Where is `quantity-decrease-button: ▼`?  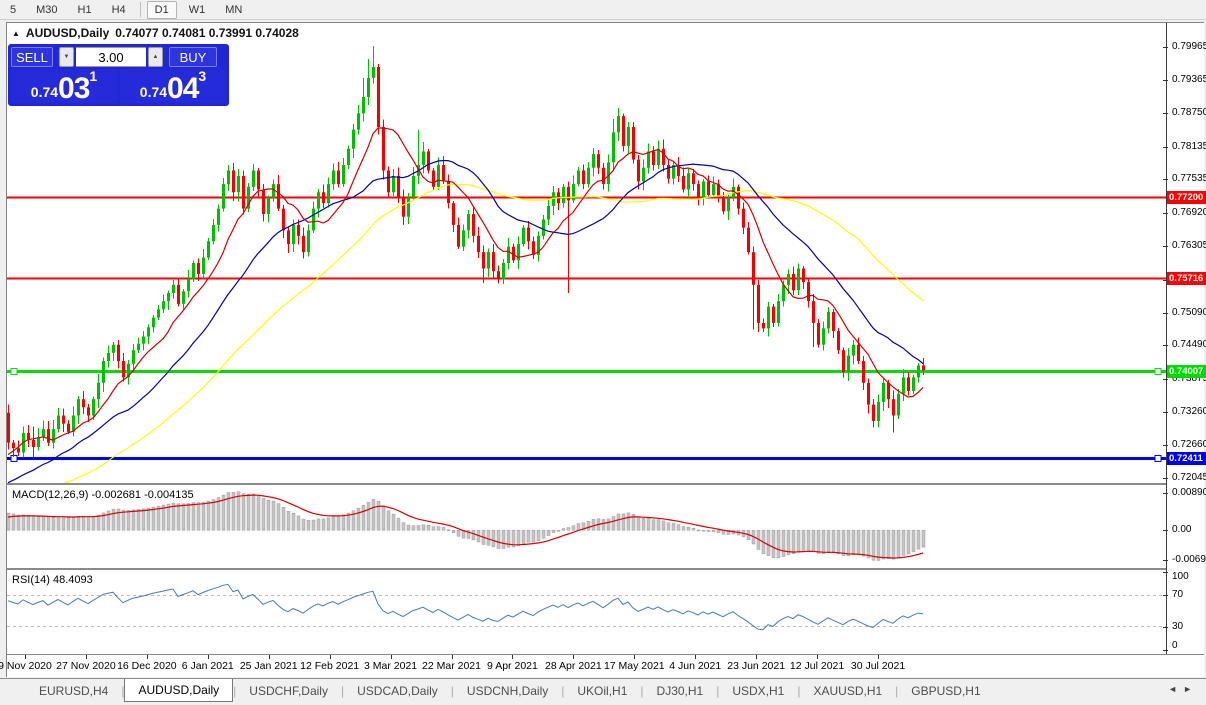
quantity-decrease-button: ▼ is located at coordinates (66, 57).